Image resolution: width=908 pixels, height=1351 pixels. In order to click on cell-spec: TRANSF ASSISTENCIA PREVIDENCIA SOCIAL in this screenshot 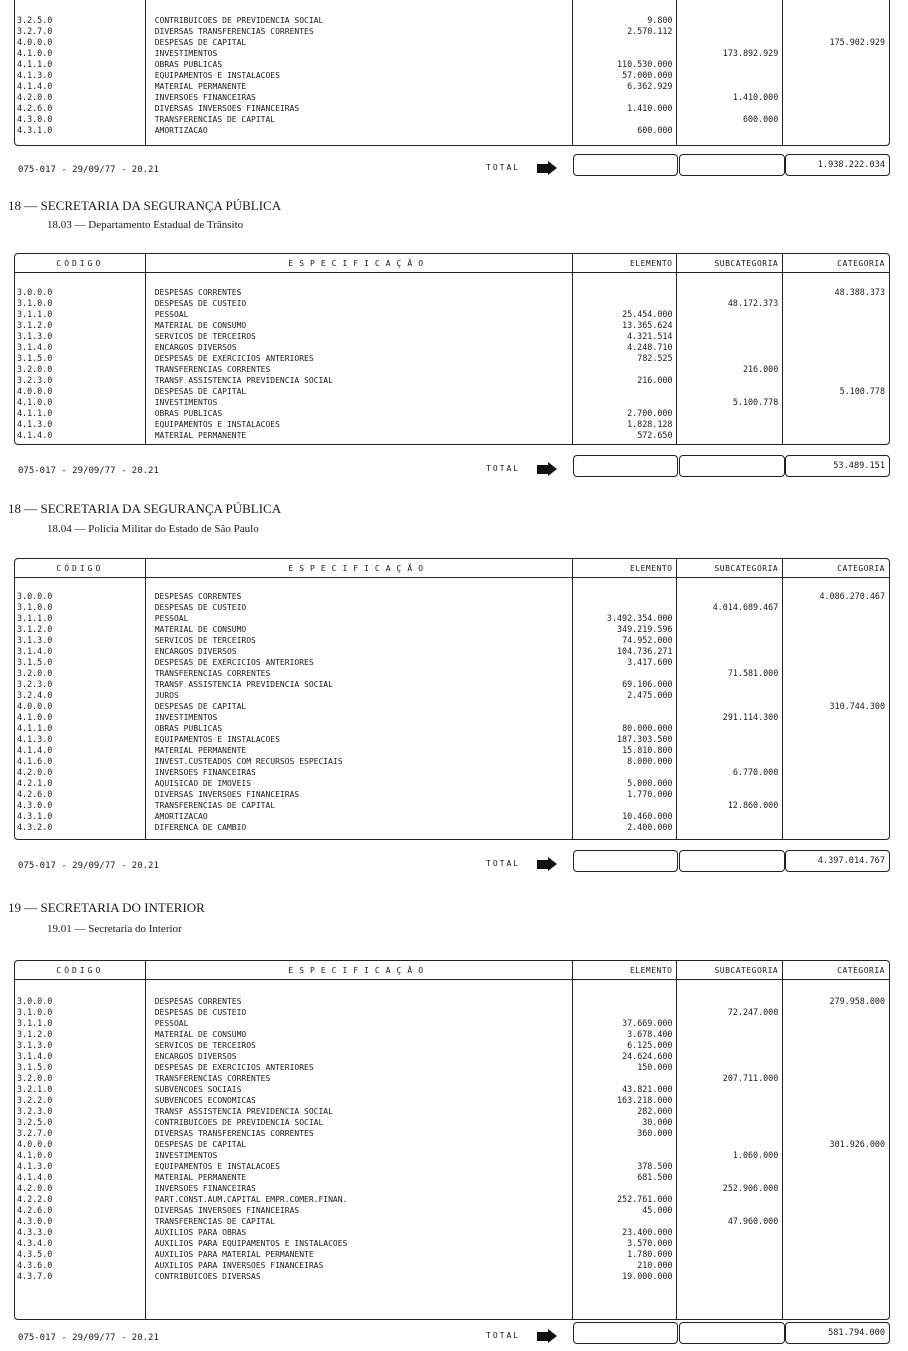, I will do `click(243, 380)`.